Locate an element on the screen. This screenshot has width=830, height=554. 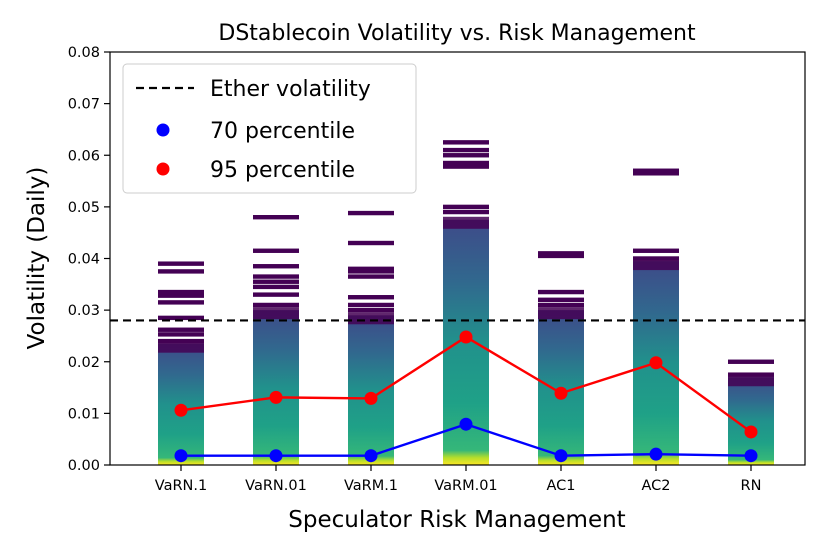
legend-95-marker is located at coordinates (163, 169).